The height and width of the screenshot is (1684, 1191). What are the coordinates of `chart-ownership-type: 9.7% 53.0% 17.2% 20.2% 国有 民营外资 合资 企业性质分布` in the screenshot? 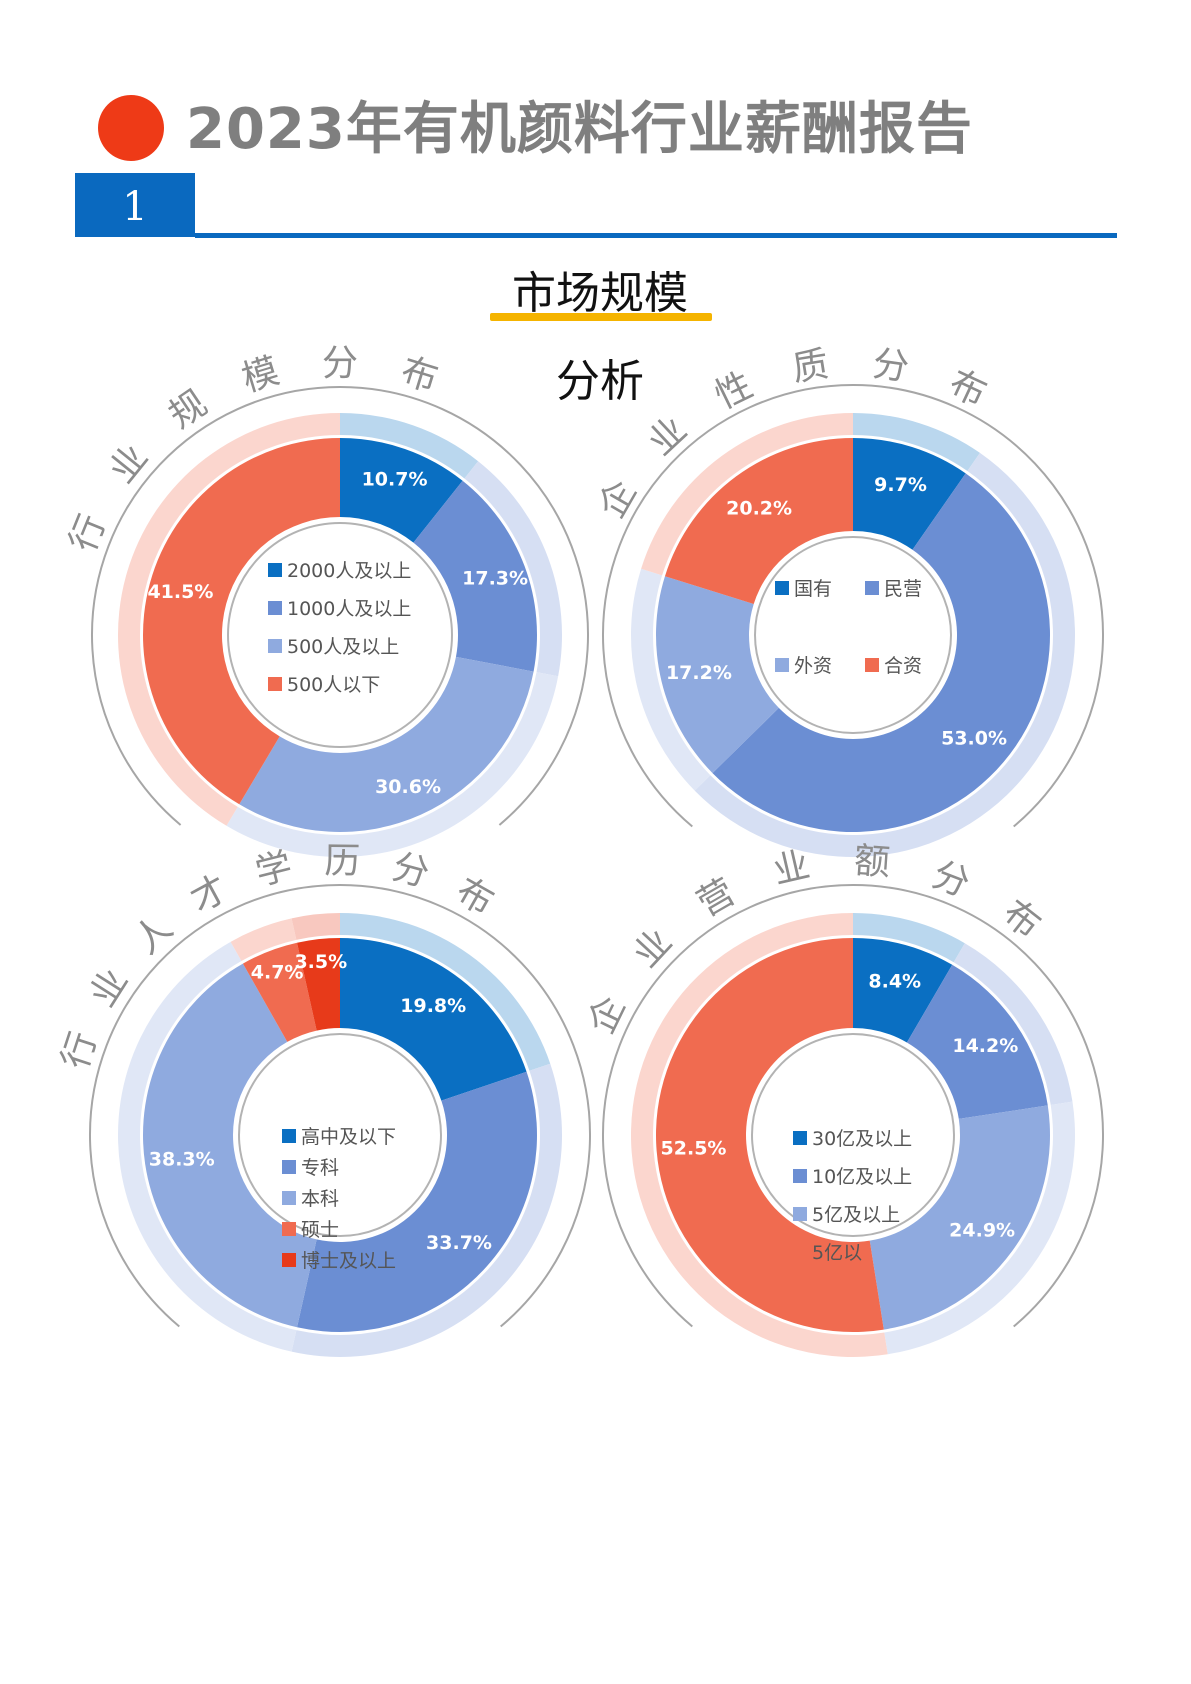 It's located at (847, 600).